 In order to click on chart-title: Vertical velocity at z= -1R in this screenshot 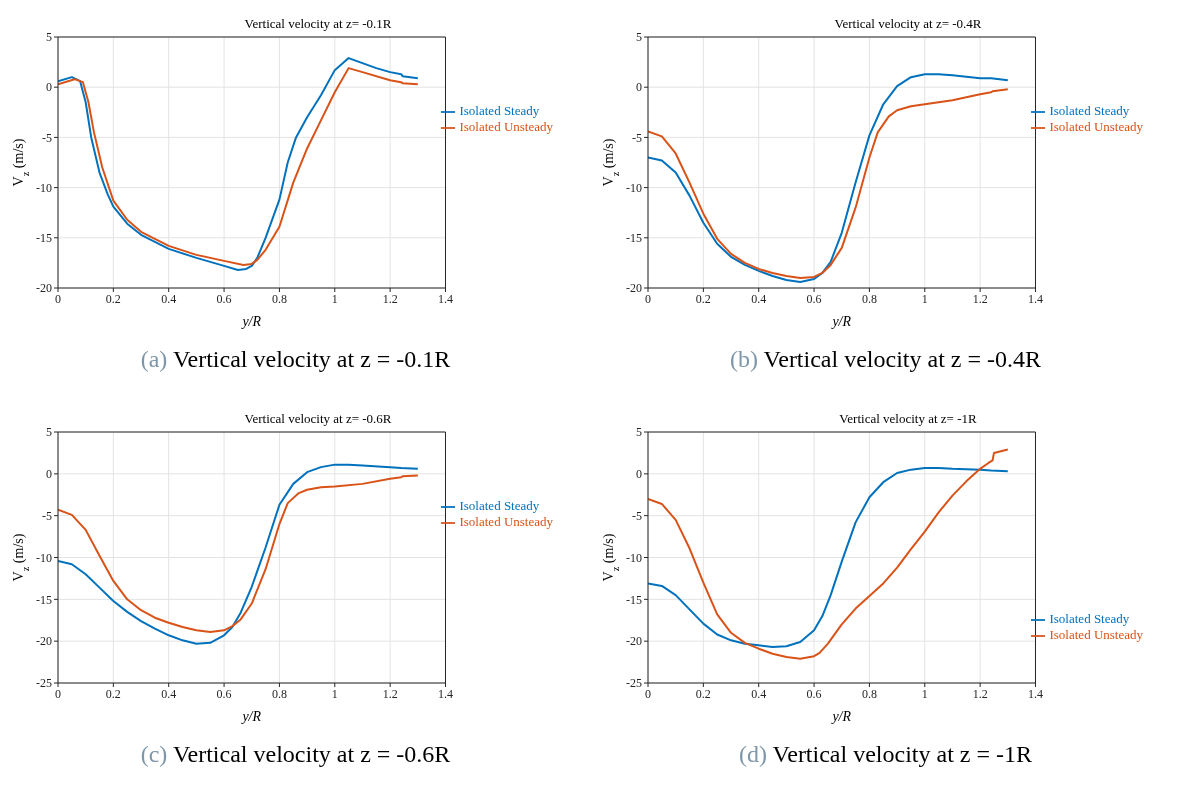, I will do `click(908, 418)`.